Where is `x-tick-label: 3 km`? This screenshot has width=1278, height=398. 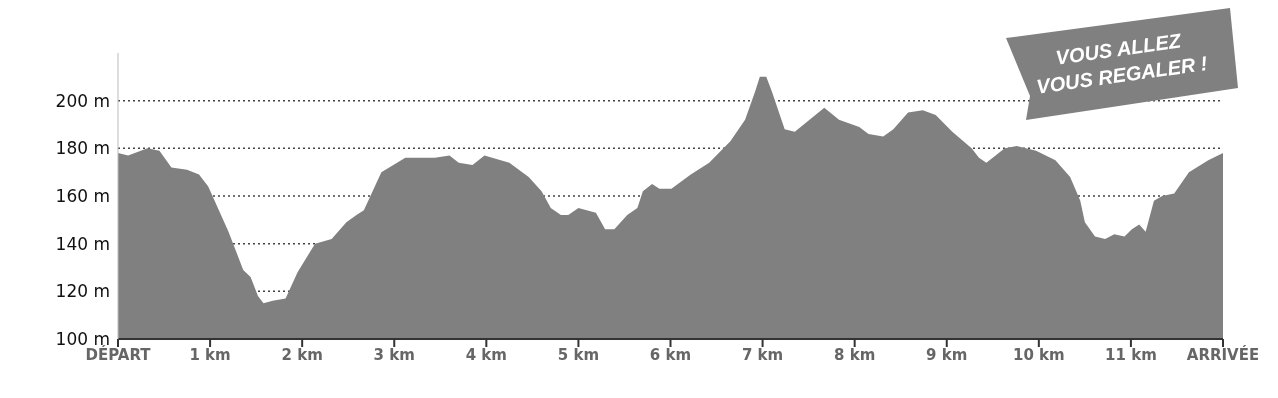
x-tick-label: 3 km is located at coordinates (394, 354).